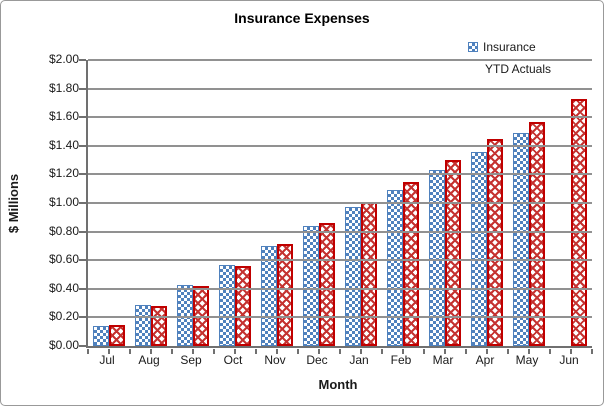  Describe the element at coordinates (518, 69) in the screenshot. I see `legend-label-line2: YTD Actuals` at that location.